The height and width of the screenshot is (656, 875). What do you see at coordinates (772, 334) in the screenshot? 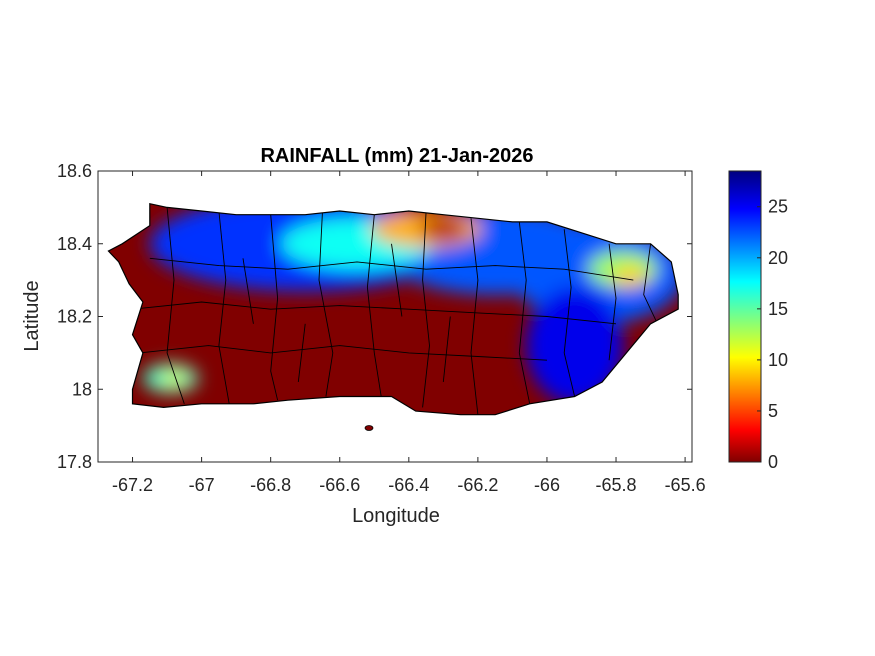
I see `colorbar-ticks: 0 5 10 15 20 25` at bounding box center [772, 334].